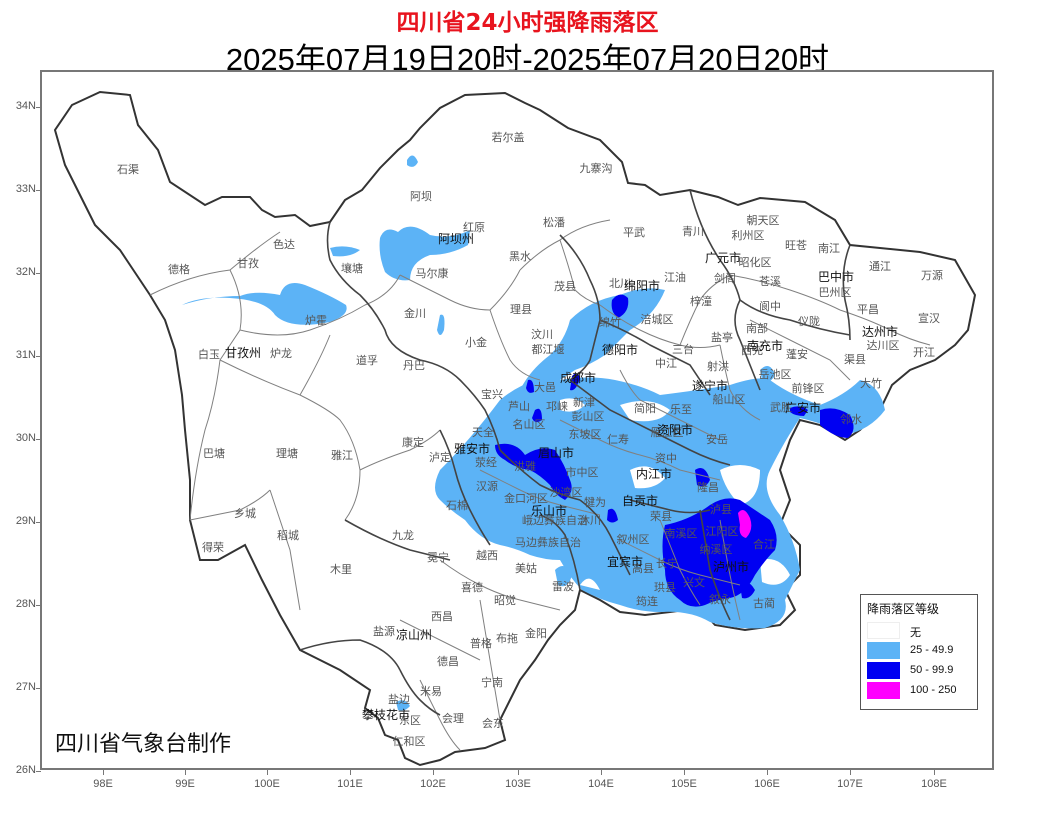  What do you see at coordinates (214, 453) in the screenshot?
I see `county-label: 巴塘` at bounding box center [214, 453].